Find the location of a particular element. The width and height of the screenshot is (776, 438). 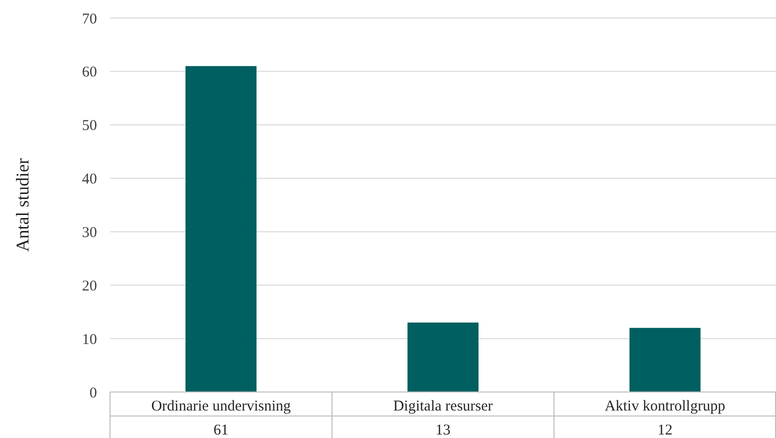

y-tick-label: 30 is located at coordinates (89, 232).